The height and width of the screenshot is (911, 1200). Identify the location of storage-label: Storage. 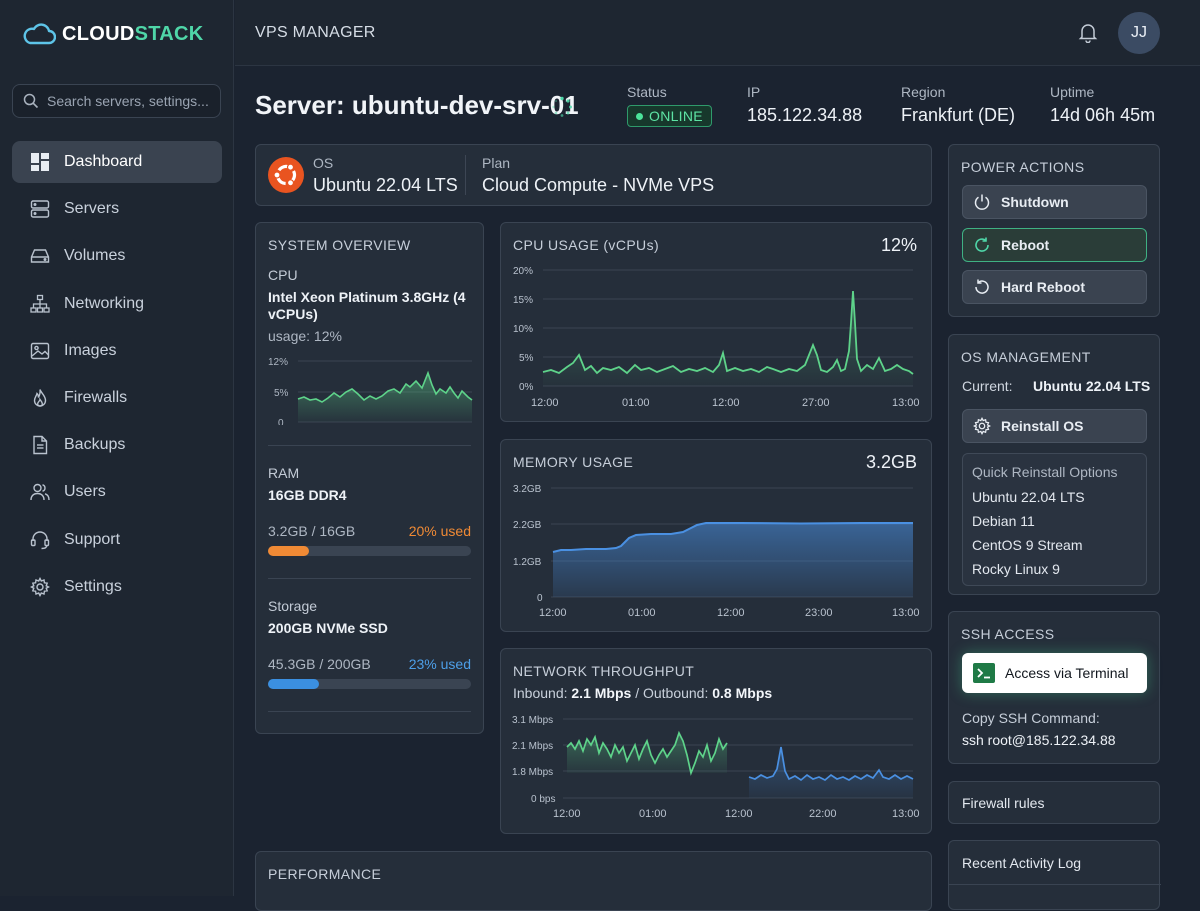
(293, 606).